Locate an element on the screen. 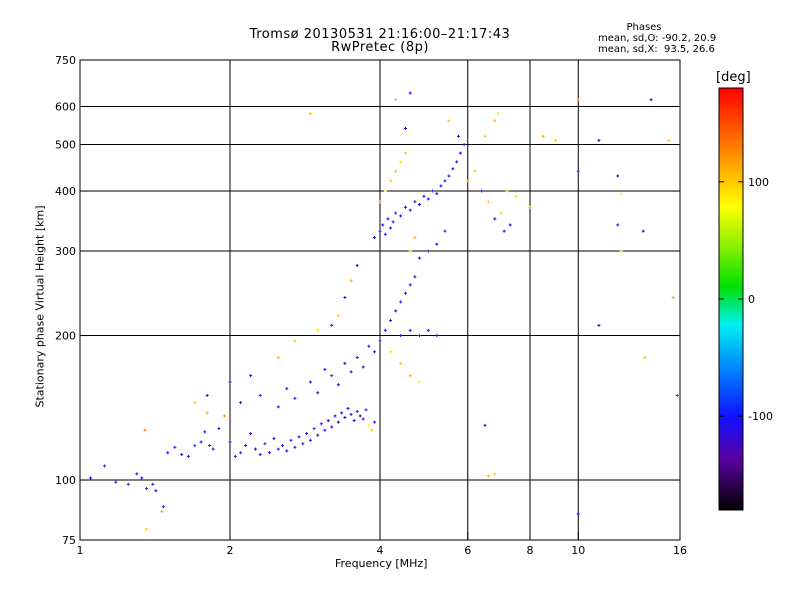 The image size is (800, 600). x-axis-label: Frequency [MHz] is located at coordinates (381, 563).